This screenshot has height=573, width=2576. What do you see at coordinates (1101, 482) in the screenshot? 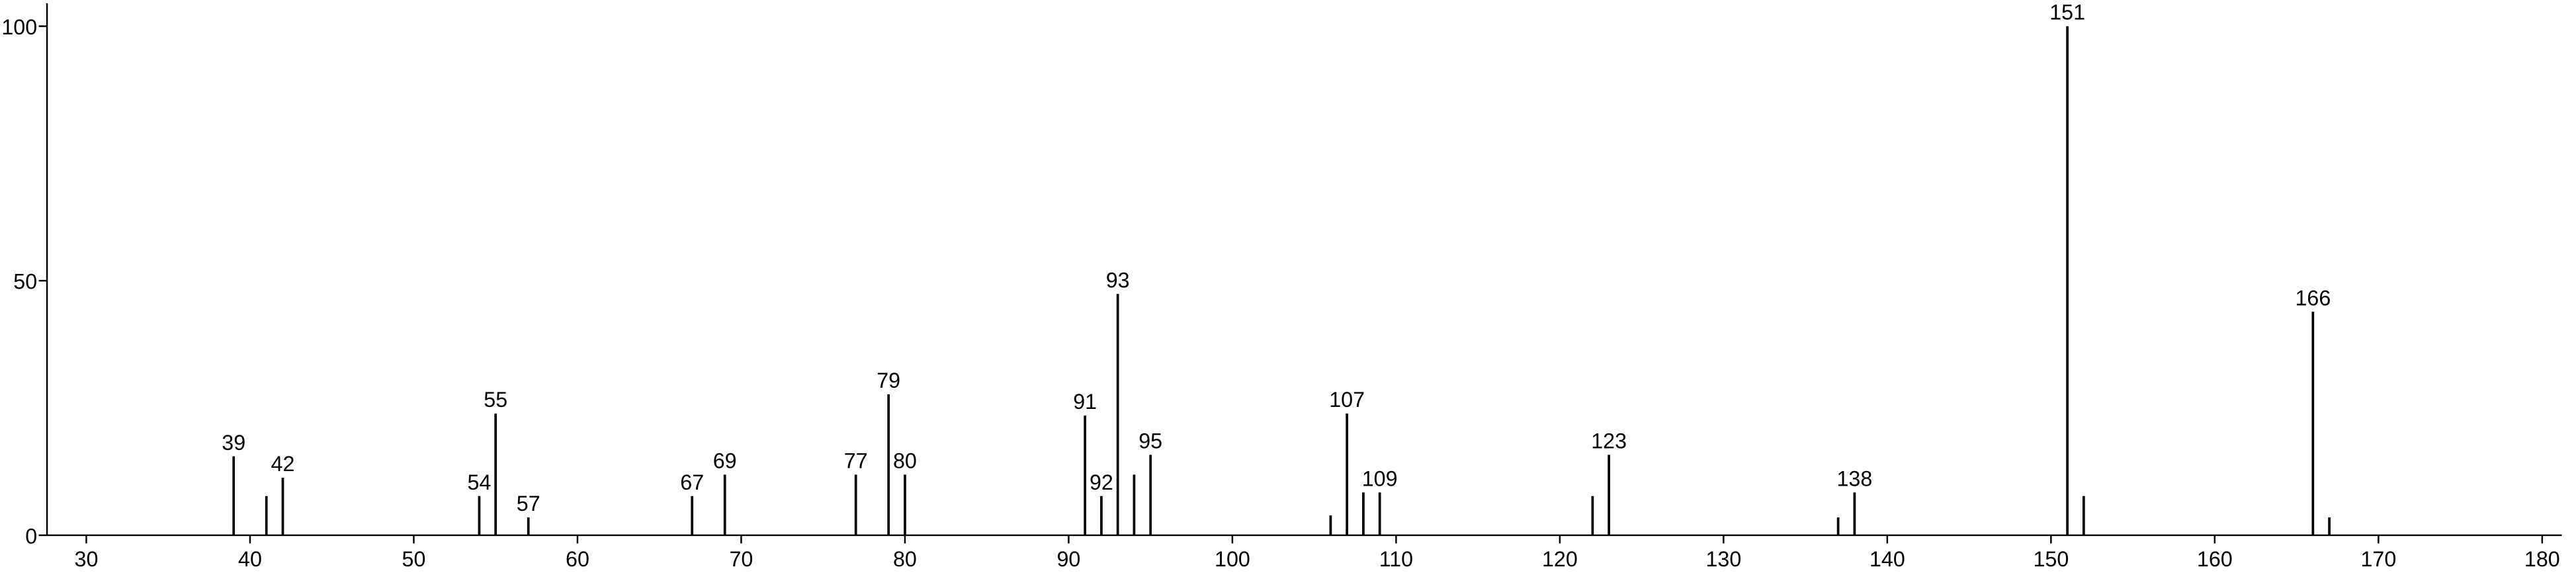
I see `peak-label: 92` at bounding box center [1101, 482].